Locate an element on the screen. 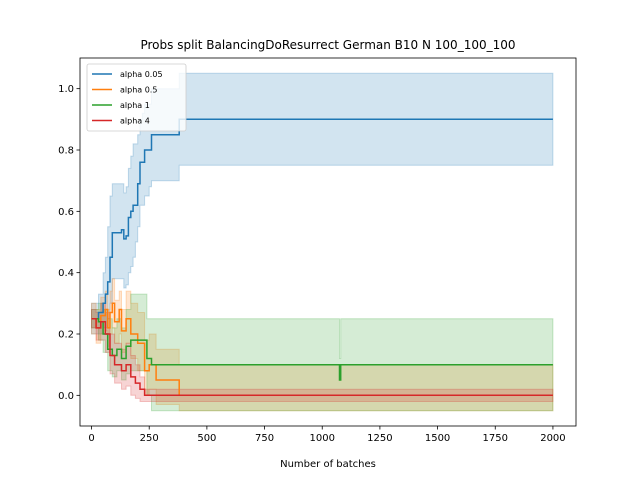 The height and width of the screenshot is (480, 640). y-tick-label-3: 0.6 is located at coordinates (66, 212).